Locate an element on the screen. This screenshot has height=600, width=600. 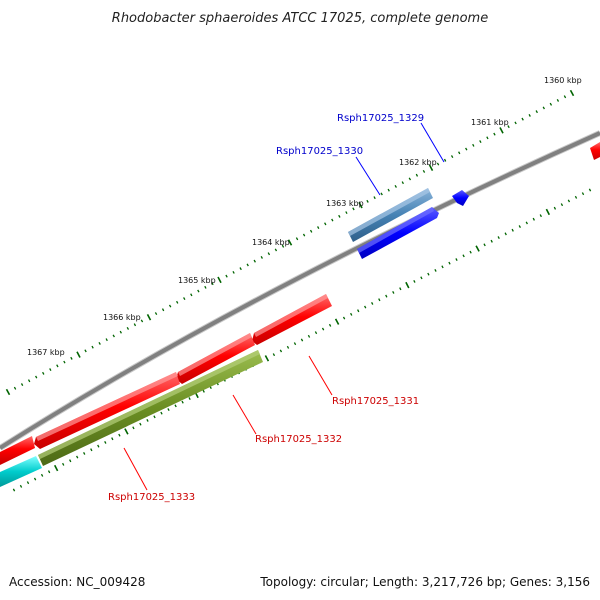
gene-label-rsph17025-1333: Rsph17025_1333 is located at coordinates (151, 497).